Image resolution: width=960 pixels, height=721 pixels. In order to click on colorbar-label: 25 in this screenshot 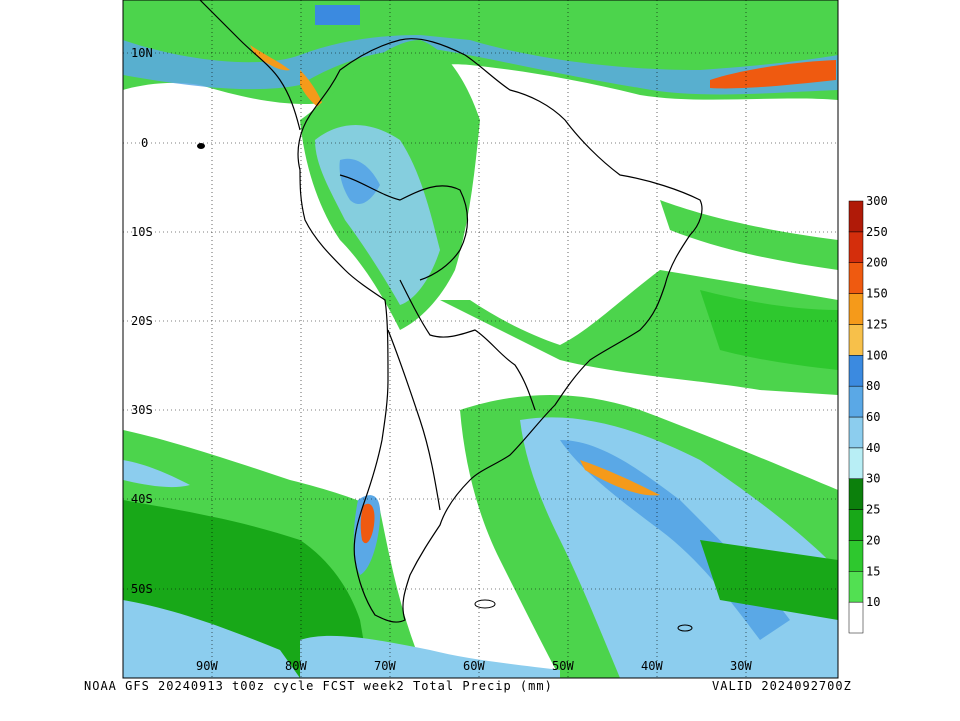, I will do `click(873, 510)`.